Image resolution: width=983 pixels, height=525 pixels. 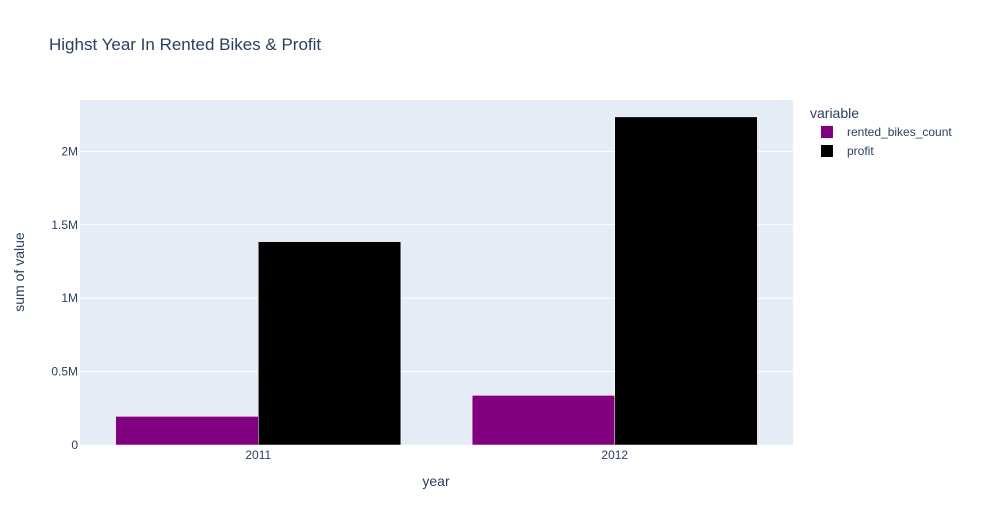 What do you see at coordinates (330, 343) in the screenshot?
I see `bar-profit-2011` at bounding box center [330, 343].